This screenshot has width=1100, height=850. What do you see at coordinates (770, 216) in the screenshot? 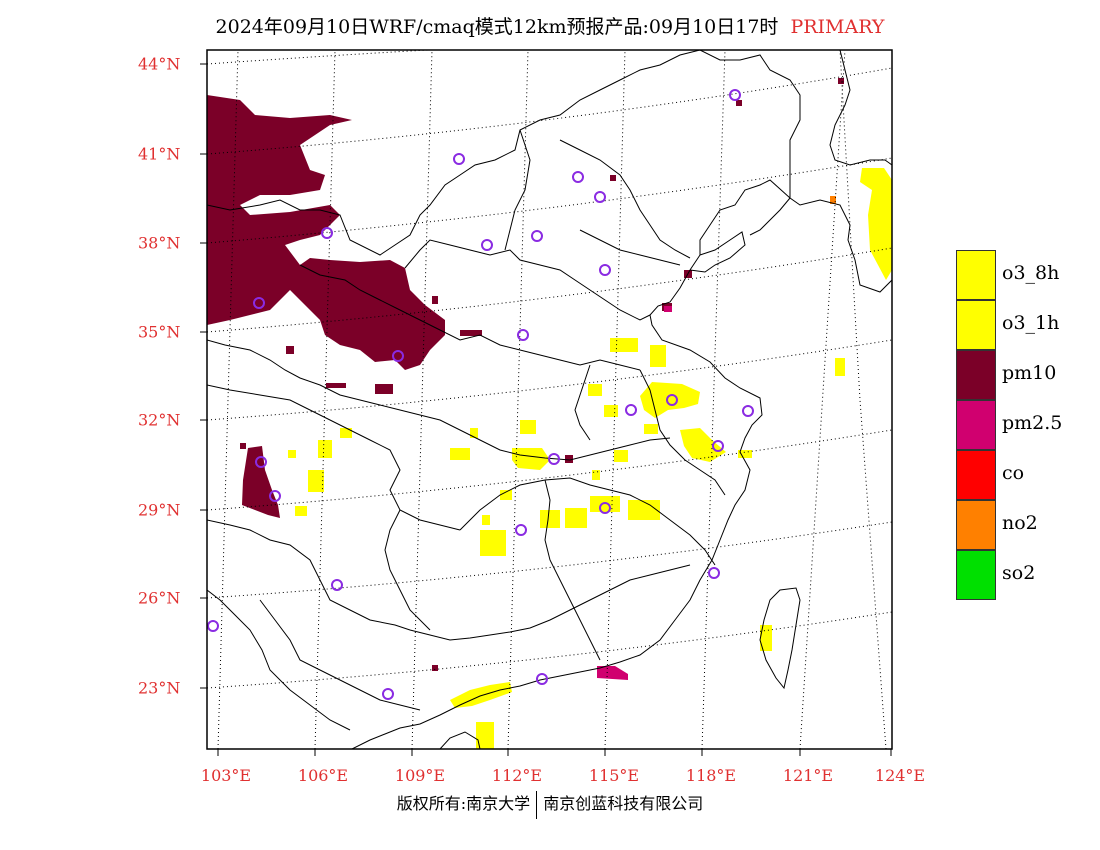
I see `liaodong-peninsula` at bounding box center [770, 216].